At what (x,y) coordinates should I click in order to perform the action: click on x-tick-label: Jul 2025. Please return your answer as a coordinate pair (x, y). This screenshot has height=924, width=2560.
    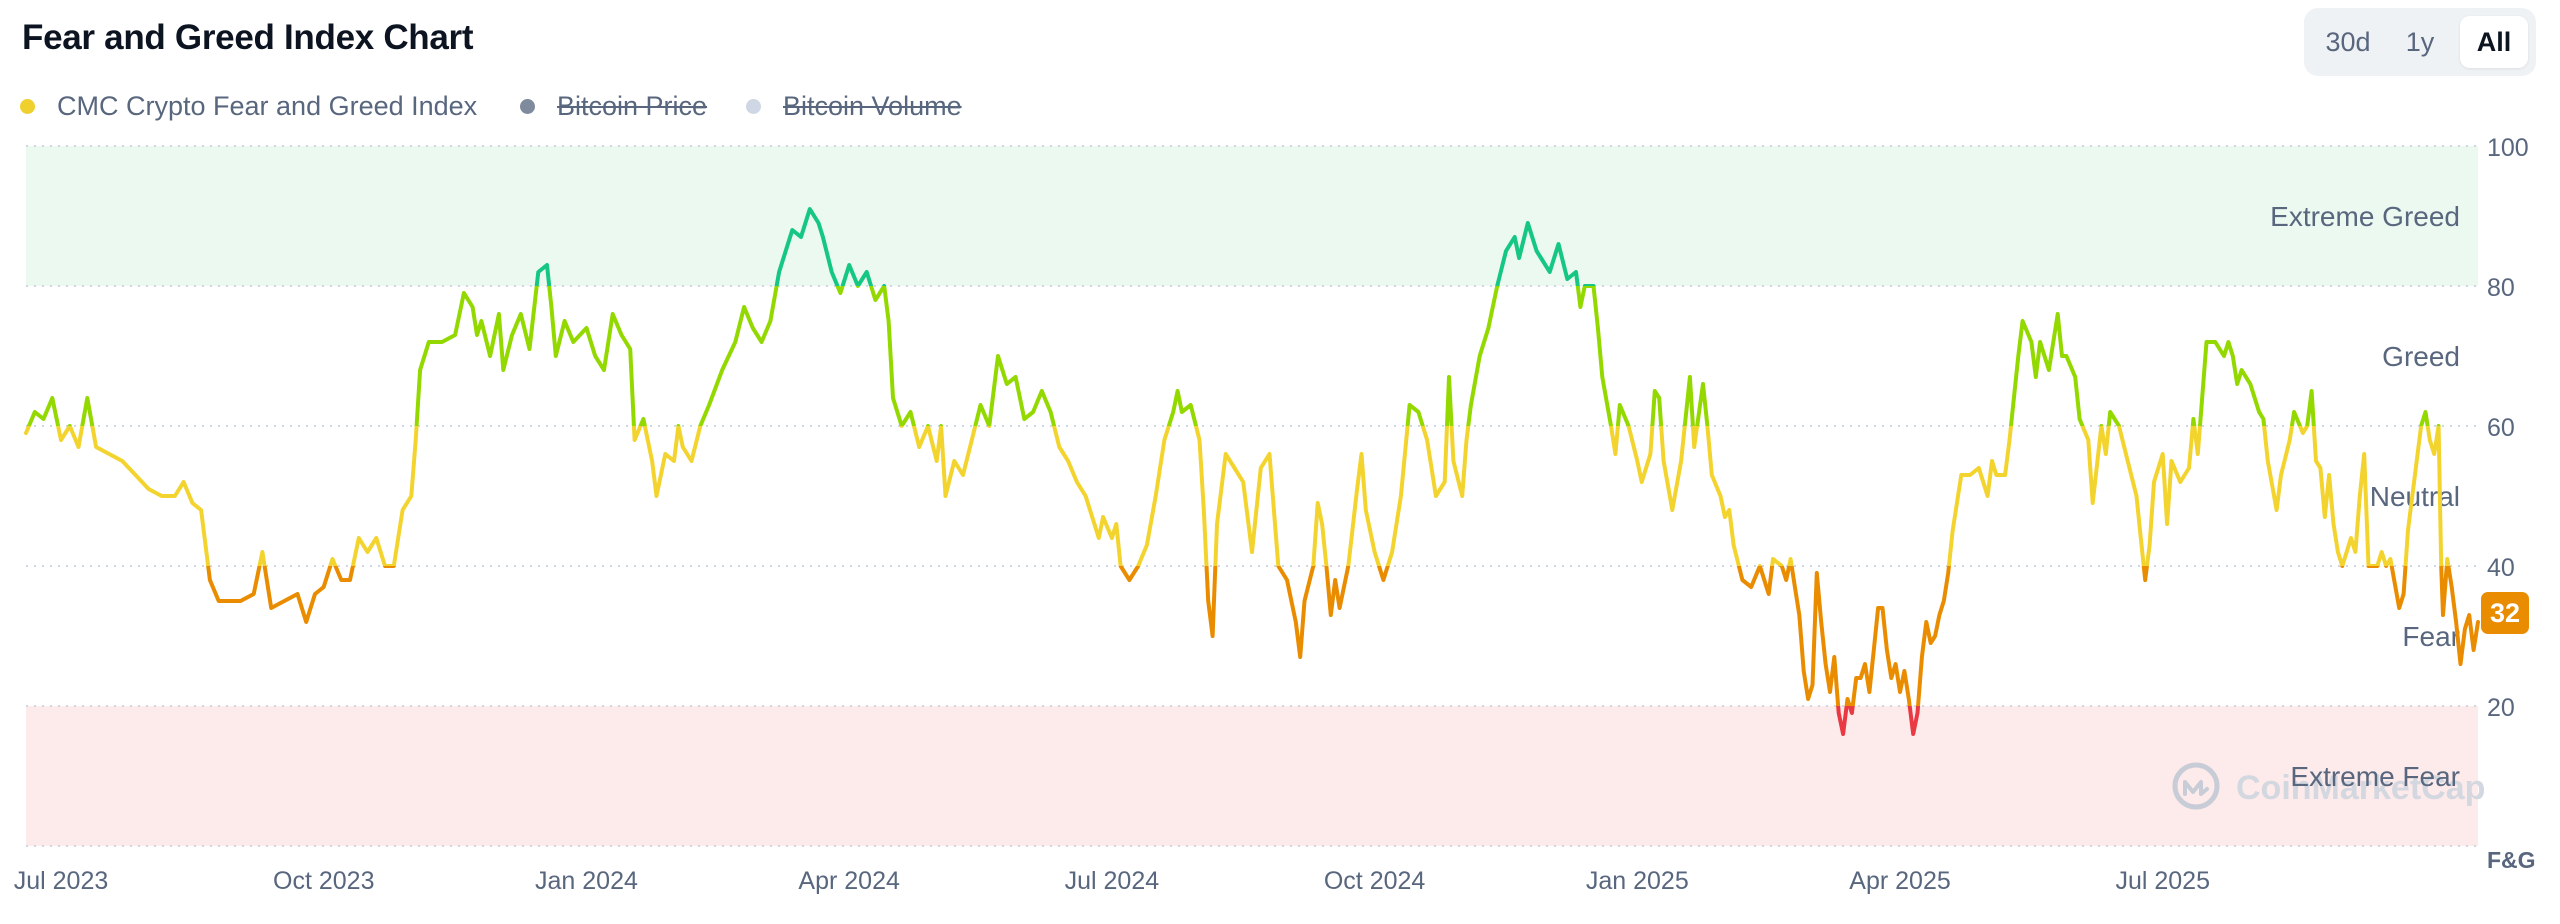
    Looking at the image, I should click on (2162, 881).